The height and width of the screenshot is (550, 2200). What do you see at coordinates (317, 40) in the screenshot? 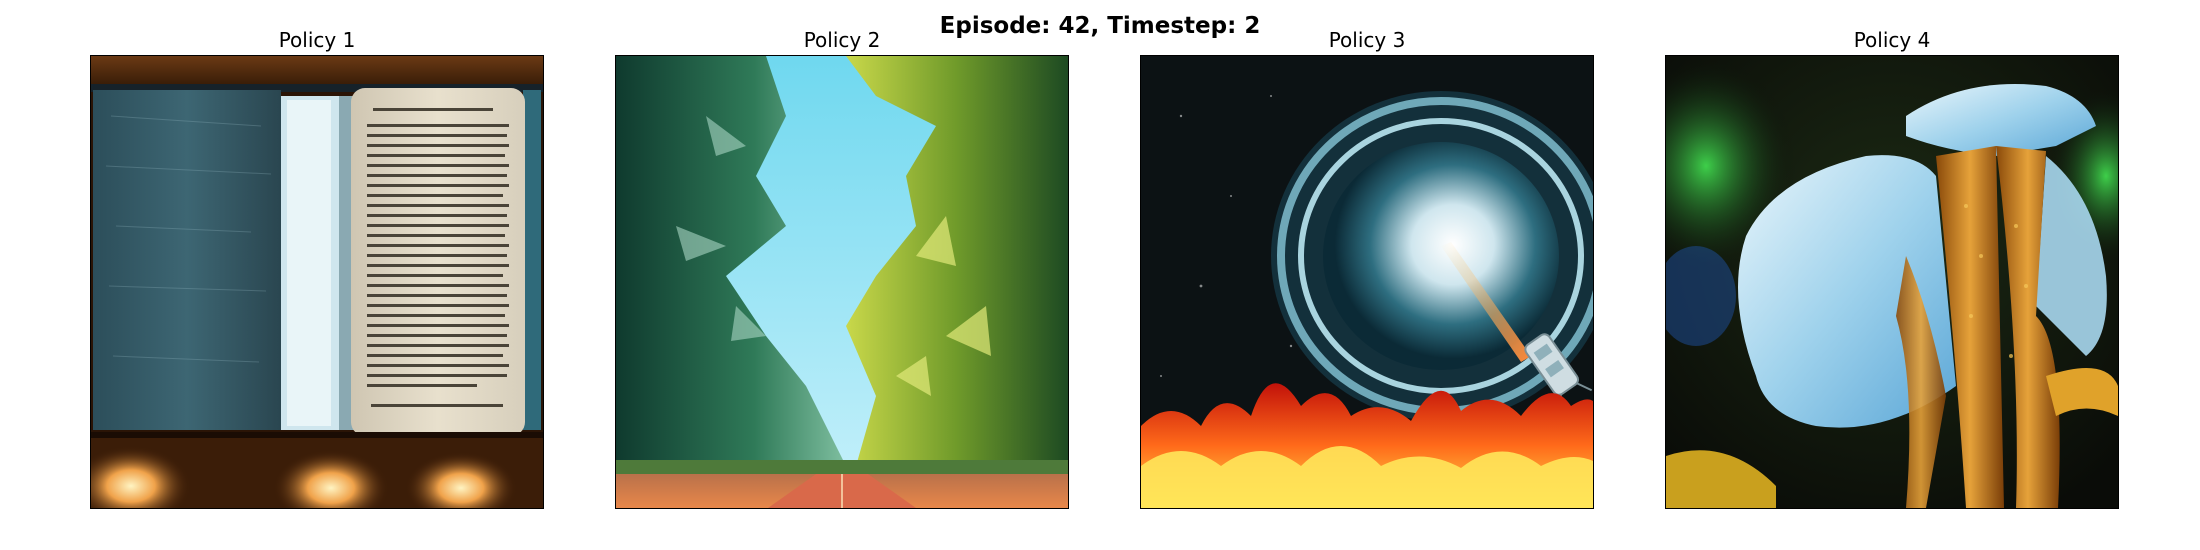
I see `panel-title: Policy 1` at bounding box center [317, 40].